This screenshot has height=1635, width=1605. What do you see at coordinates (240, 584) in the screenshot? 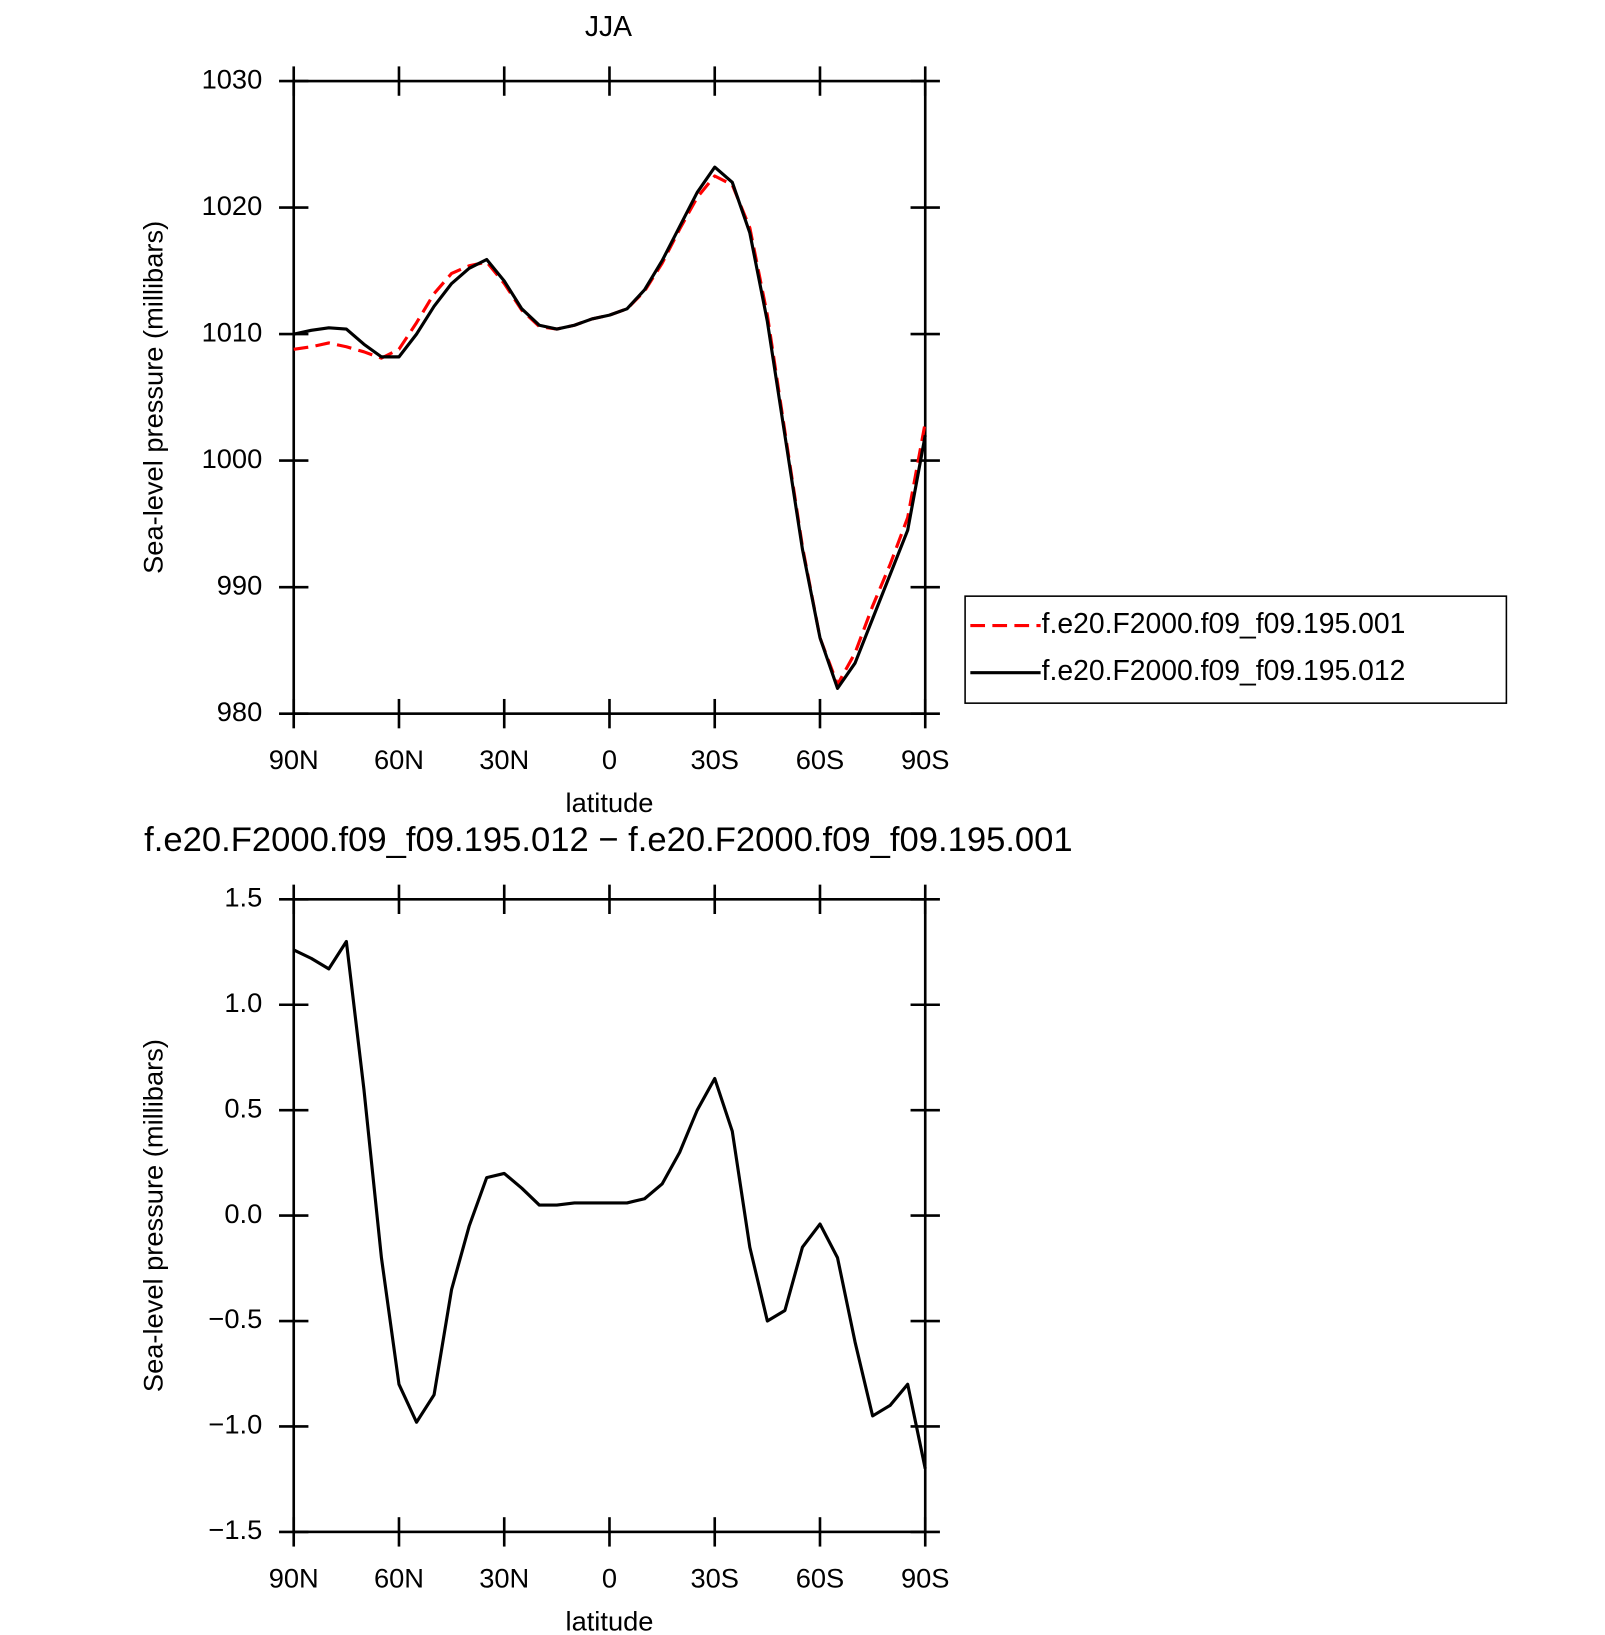
I see `y-tick-label: 990` at bounding box center [240, 584].